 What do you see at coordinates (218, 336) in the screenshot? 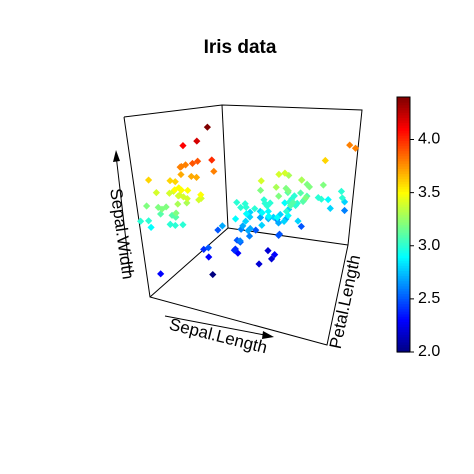
I see `x-axis-label: Sepal.Length` at bounding box center [218, 336].